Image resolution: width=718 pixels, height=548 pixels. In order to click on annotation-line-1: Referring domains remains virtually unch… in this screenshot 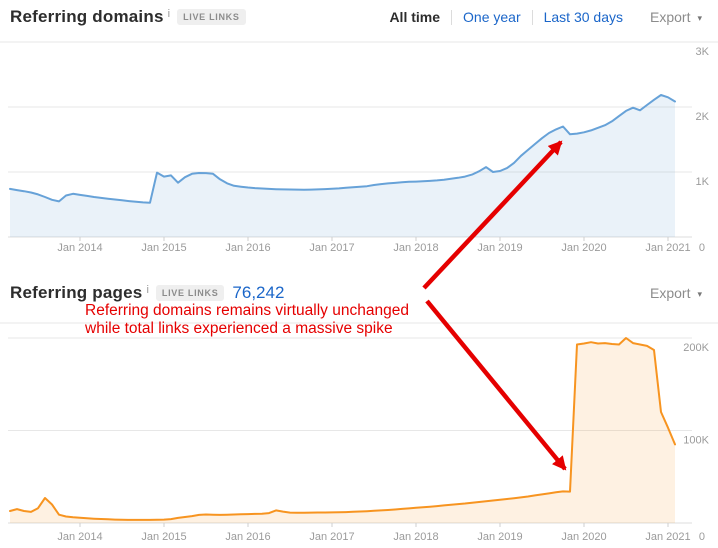, I will do `click(247, 310)`.